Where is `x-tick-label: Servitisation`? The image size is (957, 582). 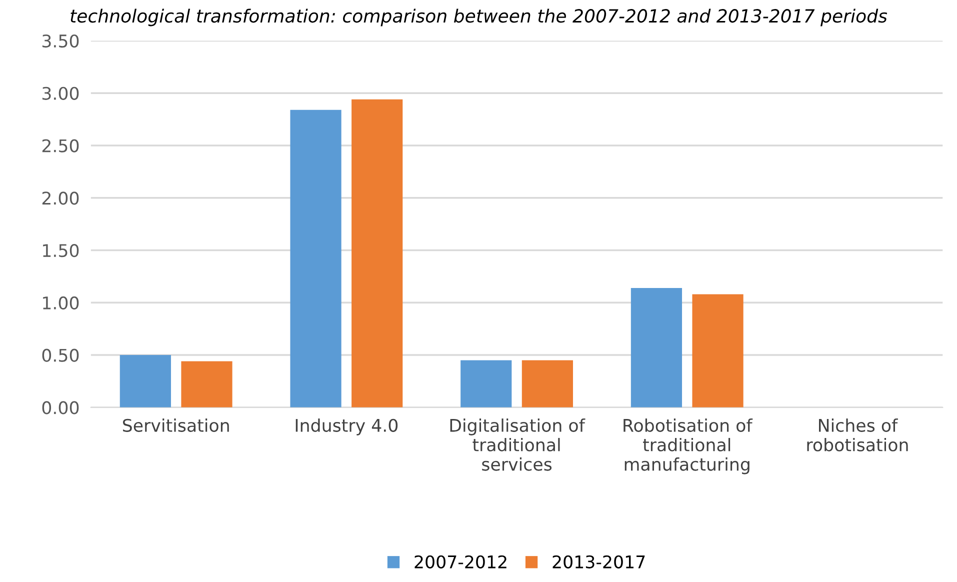 x-tick-label: Servitisation is located at coordinates (175, 425).